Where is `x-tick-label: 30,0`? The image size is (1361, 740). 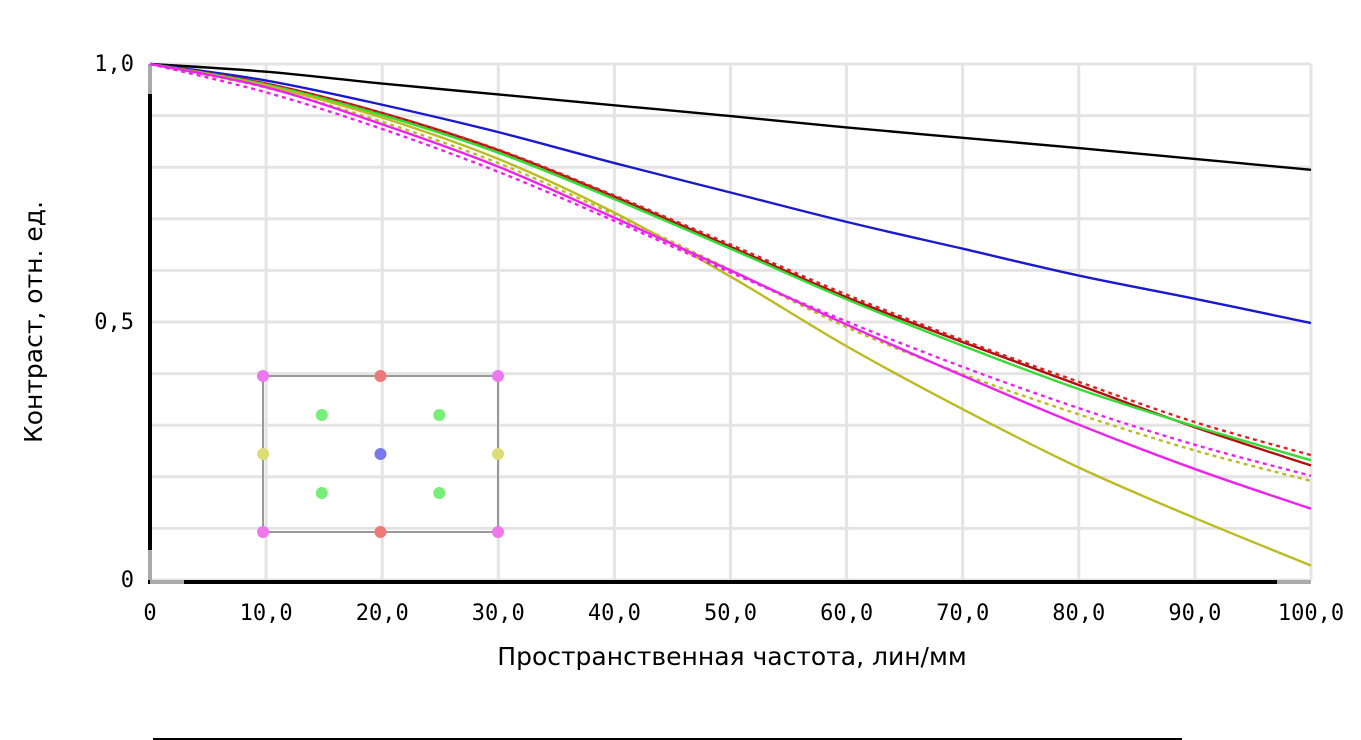
x-tick-label: 30,0 is located at coordinates (498, 613).